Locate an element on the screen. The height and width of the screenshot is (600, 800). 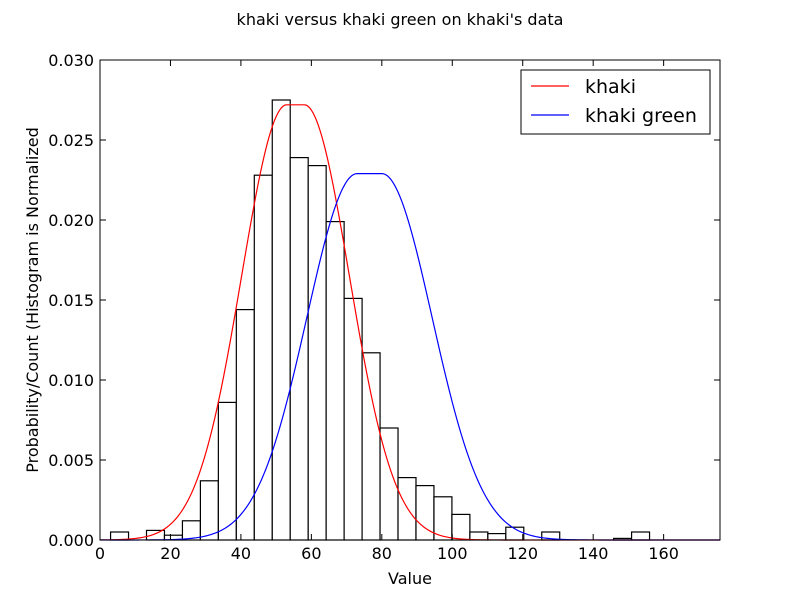
x-axis-label: Value is located at coordinates (410, 578).